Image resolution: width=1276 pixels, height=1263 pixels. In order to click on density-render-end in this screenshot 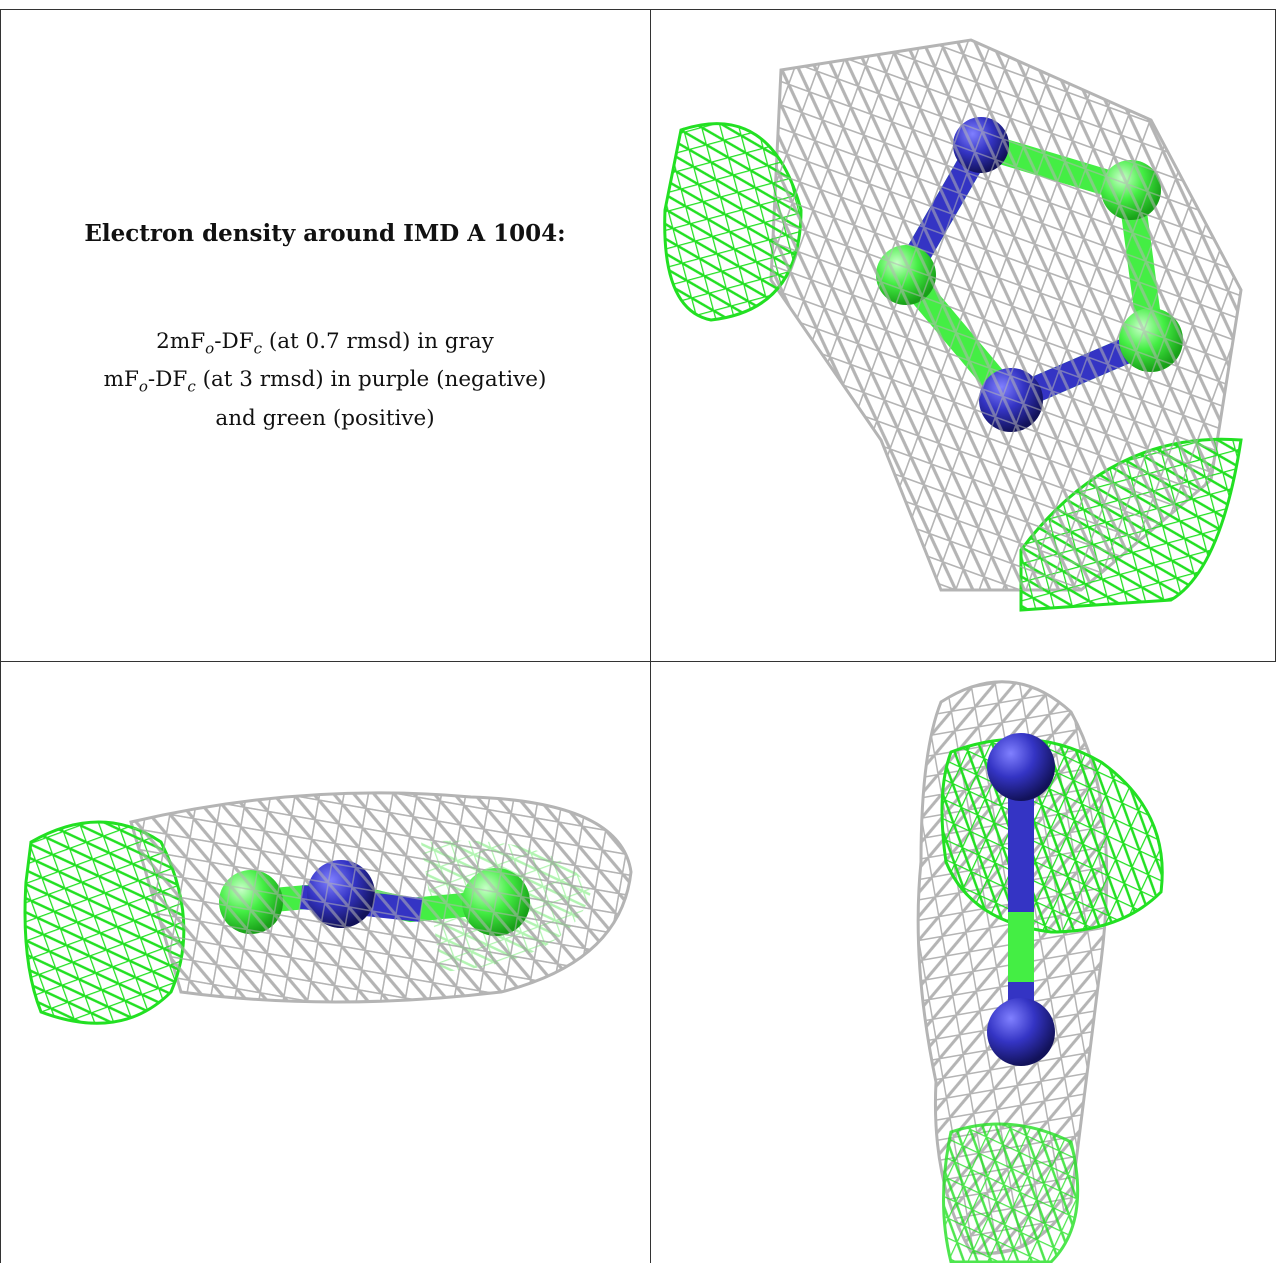, I will do `click(1040, 971)`.